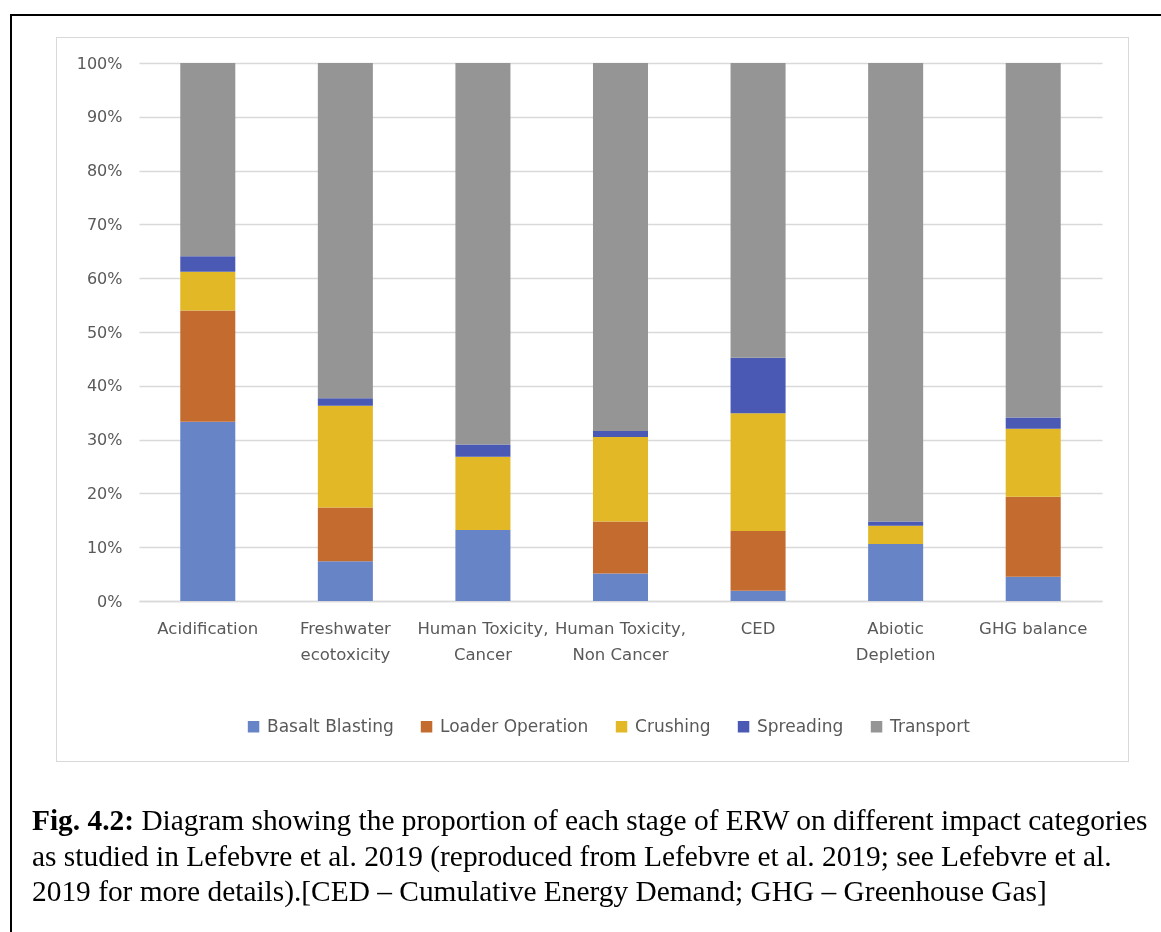  What do you see at coordinates (110, 601) in the screenshot?
I see `y-tick-label: 0%` at bounding box center [110, 601].